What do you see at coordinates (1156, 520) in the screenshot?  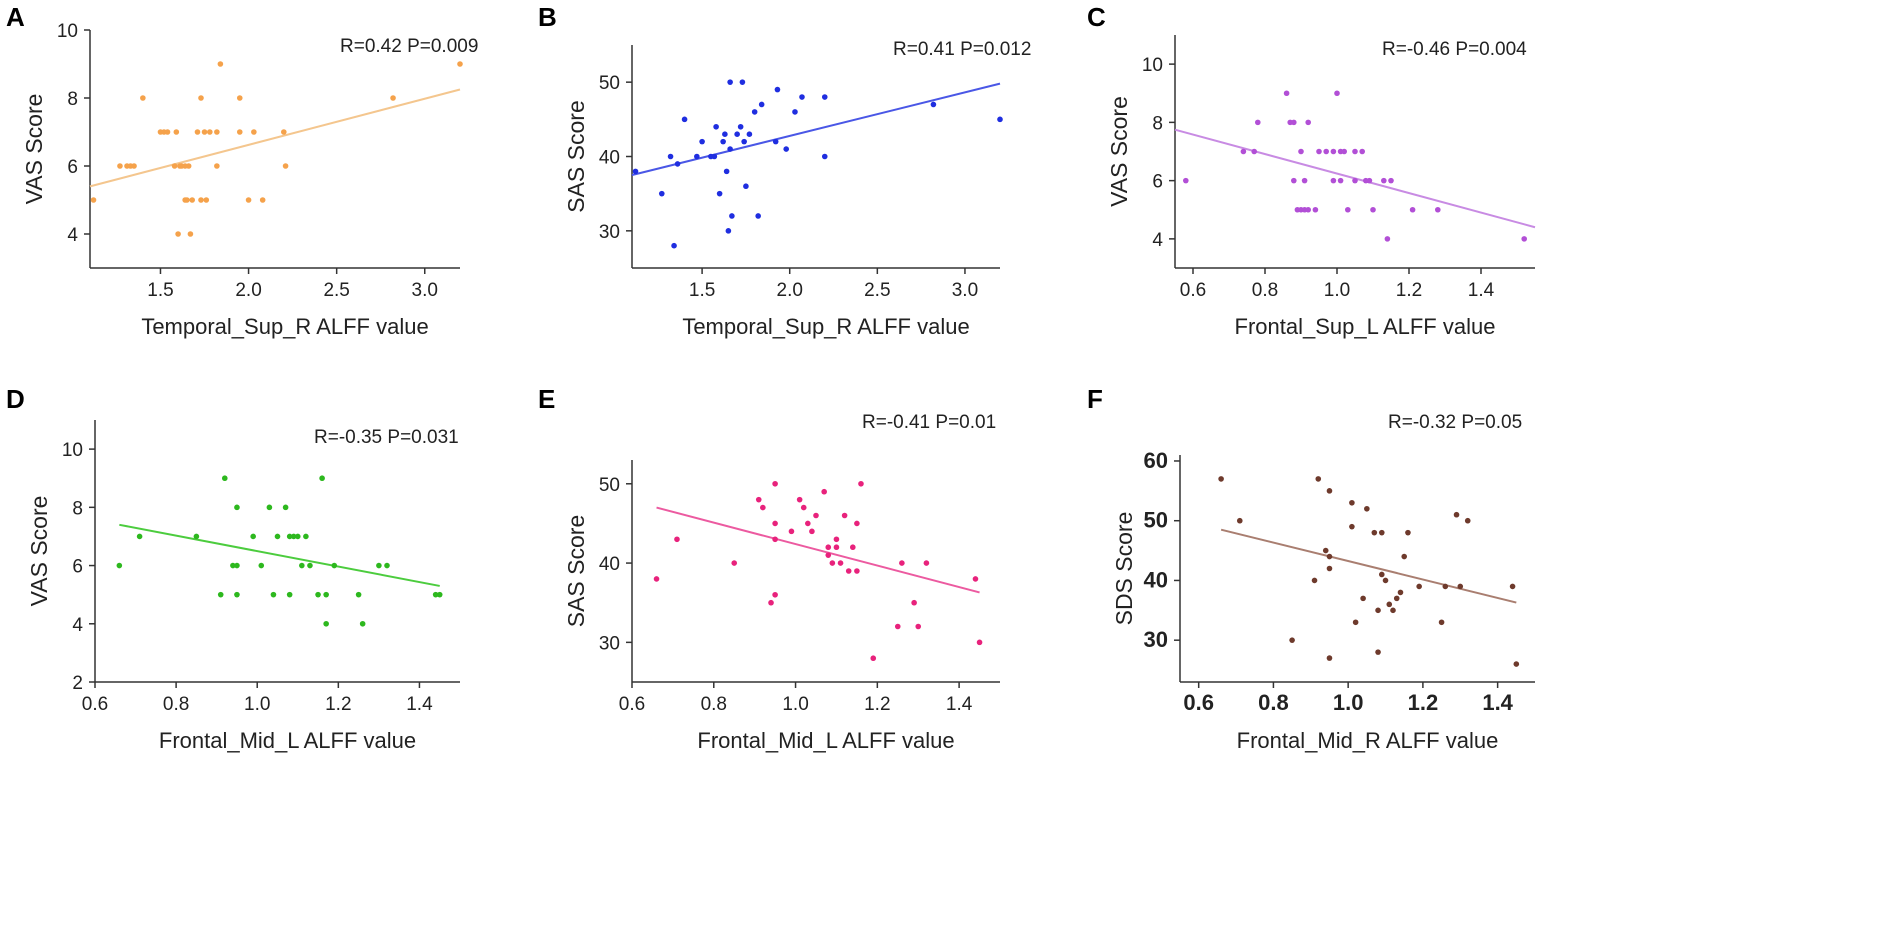 I see `y-tick-label: 50` at bounding box center [1156, 520].